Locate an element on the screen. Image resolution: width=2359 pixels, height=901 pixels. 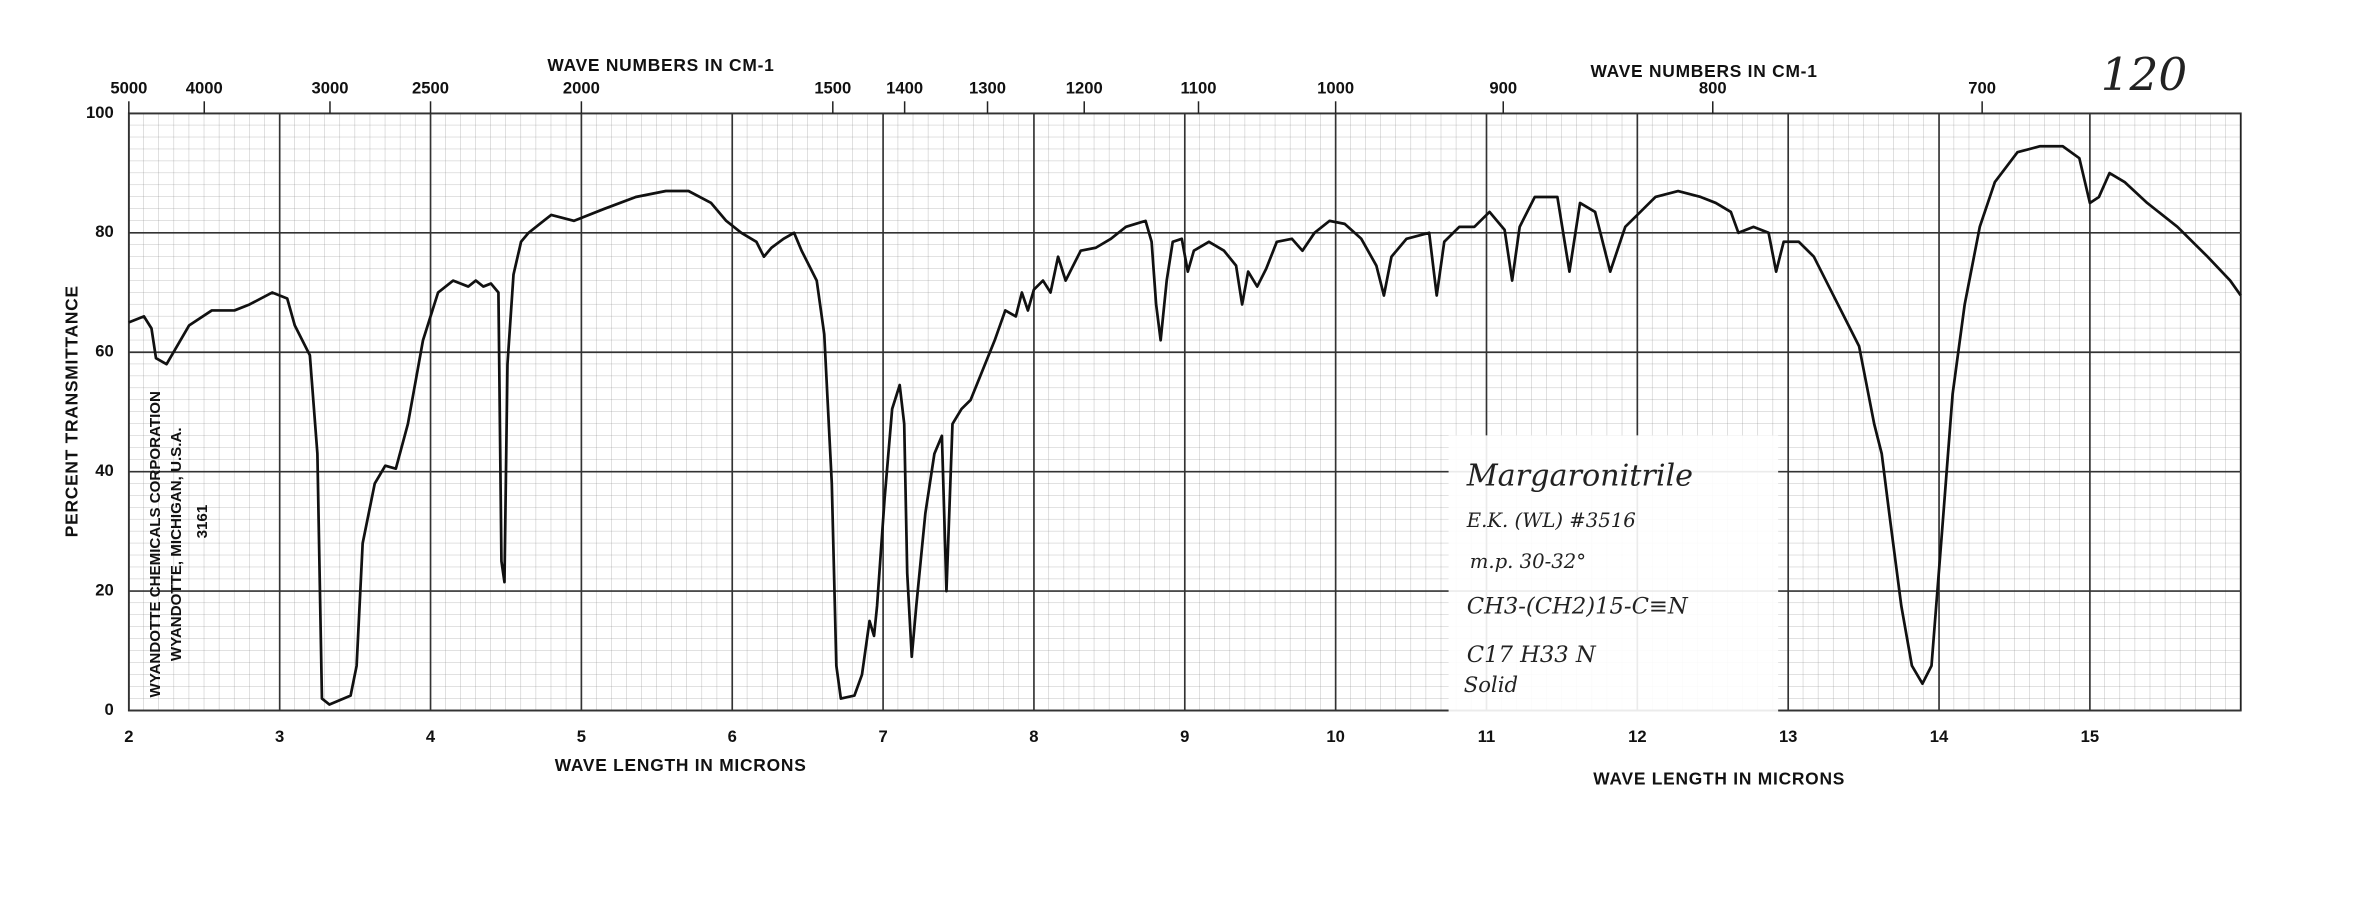
y-tick-label: 0 is located at coordinates (108, 709).